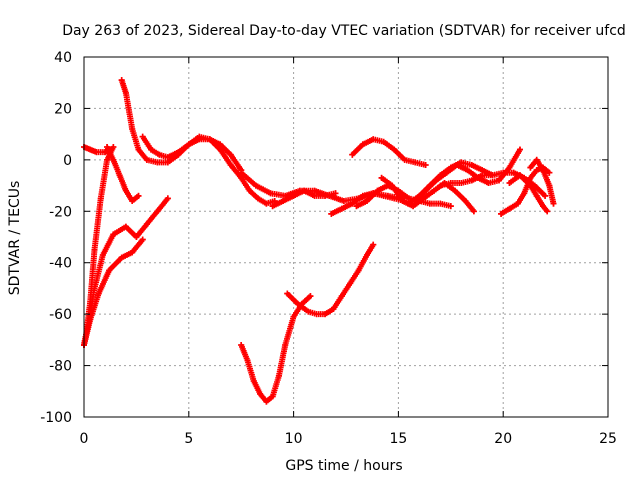 Image resolution: width=640 pixels, height=480 pixels. Describe the element at coordinates (60, 264) in the screenshot. I see `y-tick-label: -40` at that location.